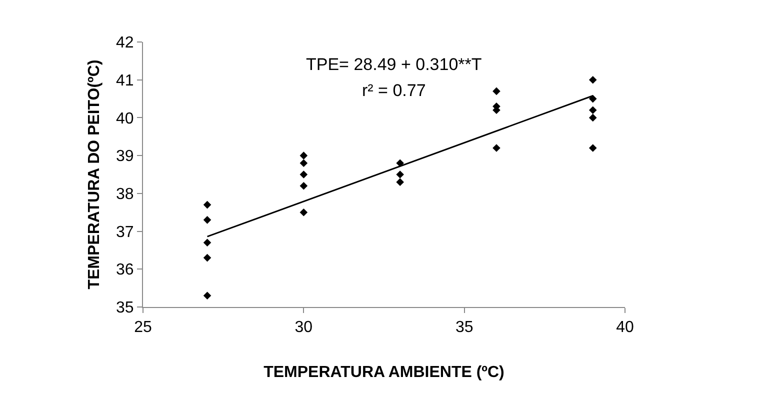 The image size is (775, 409). What do you see at coordinates (125, 195) in the screenshot?
I see `y-tick-label: 38` at bounding box center [125, 195].